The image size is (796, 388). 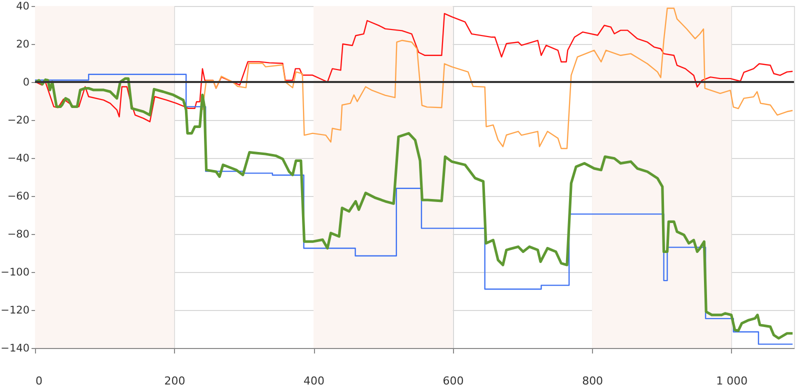 I want to click on y-tick-label: 20, so click(x=23, y=44).